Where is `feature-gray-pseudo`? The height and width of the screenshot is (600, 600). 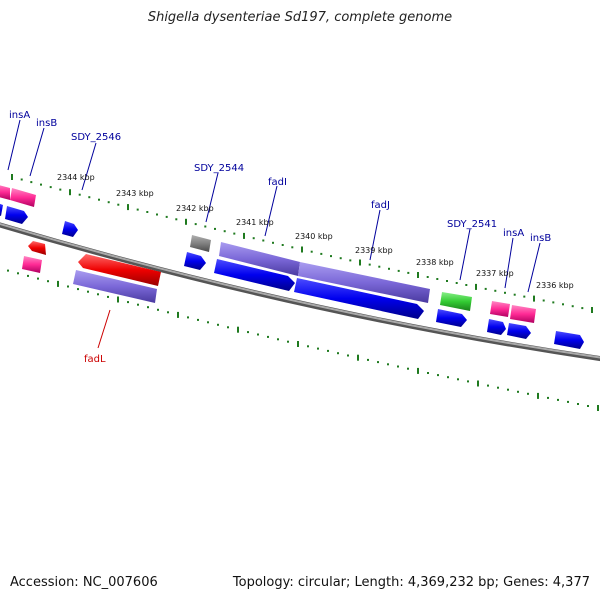
feature-gray-pseudo is located at coordinates (200, 243).